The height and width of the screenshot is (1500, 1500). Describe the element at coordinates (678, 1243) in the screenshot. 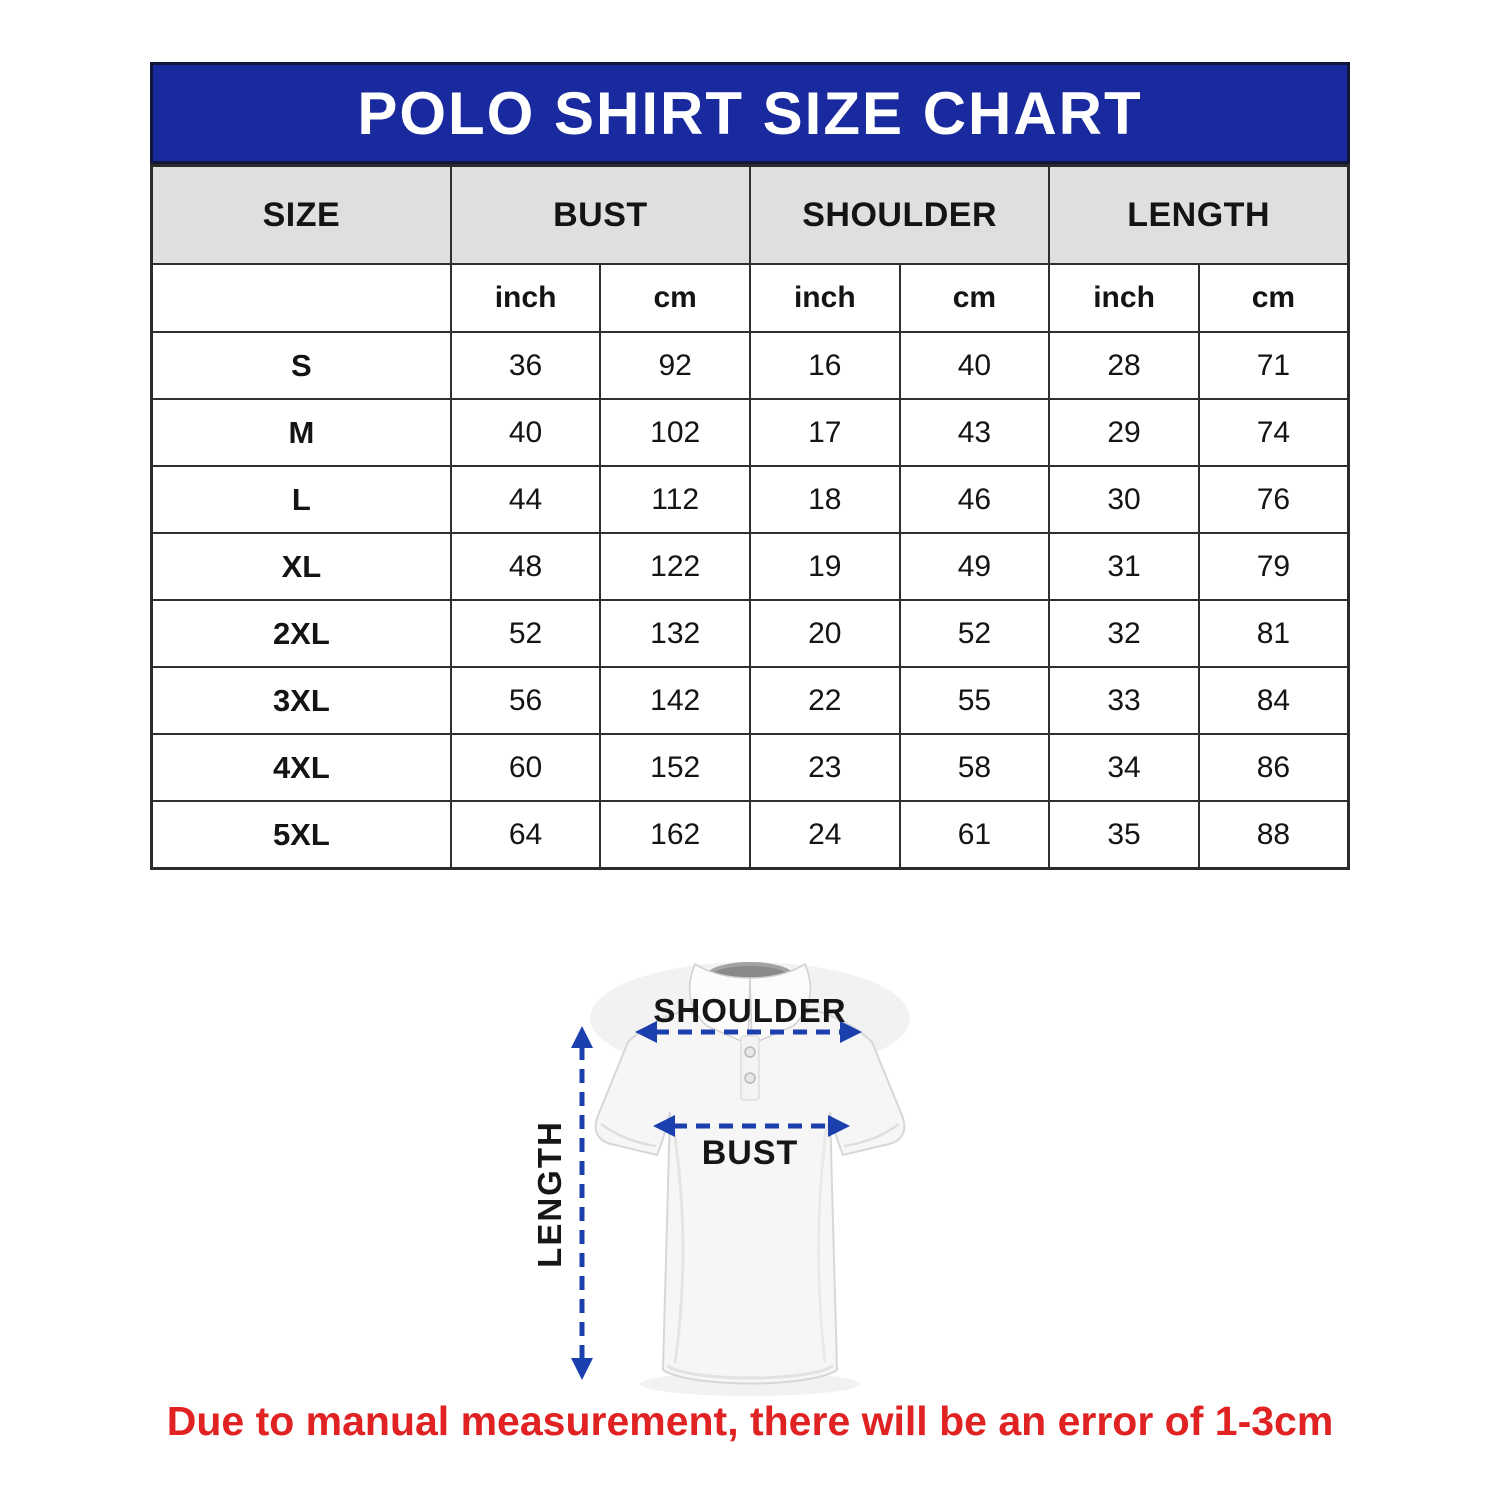

I see `shirt-fold-left` at that location.